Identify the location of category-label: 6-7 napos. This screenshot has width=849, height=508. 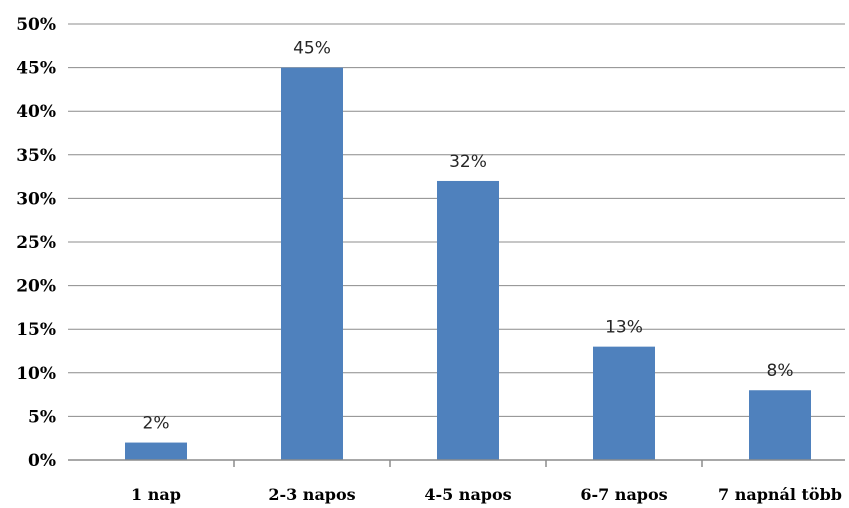
(623, 494).